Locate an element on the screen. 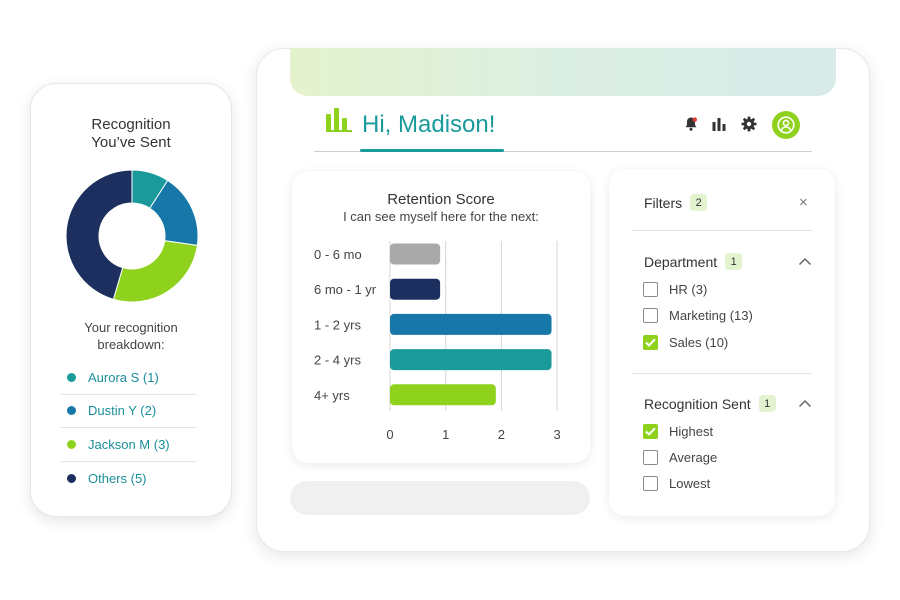  legend-item-others: Others (5) is located at coordinates (129, 479).